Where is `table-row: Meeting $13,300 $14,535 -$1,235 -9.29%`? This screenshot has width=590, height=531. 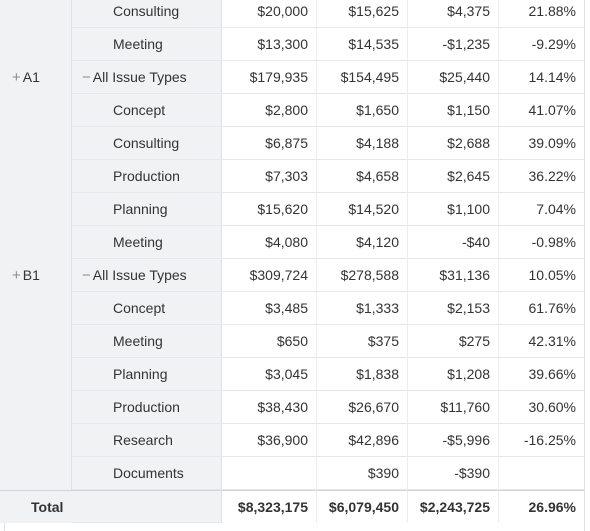
table-row: Meeting $13,300 $14,535 -$1,235 -9.29% is located at coordinates (295, 44).